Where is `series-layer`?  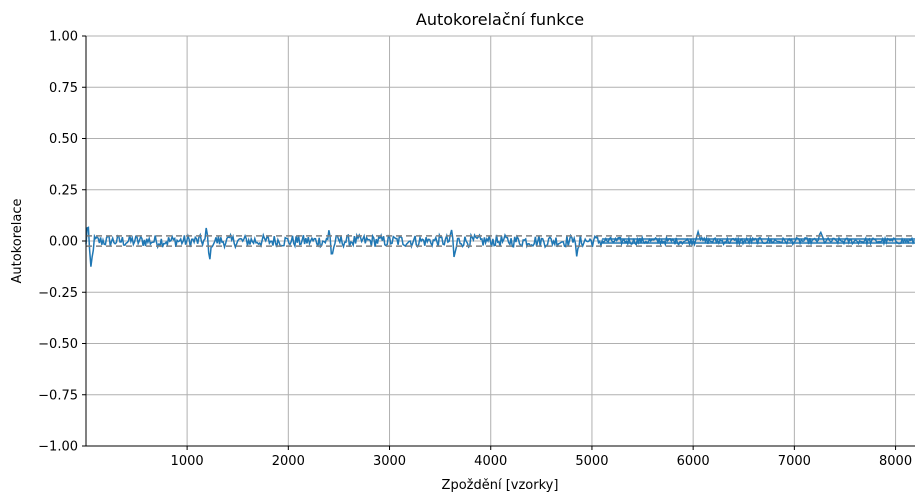 series-layer is located at coordinates (500, 246).